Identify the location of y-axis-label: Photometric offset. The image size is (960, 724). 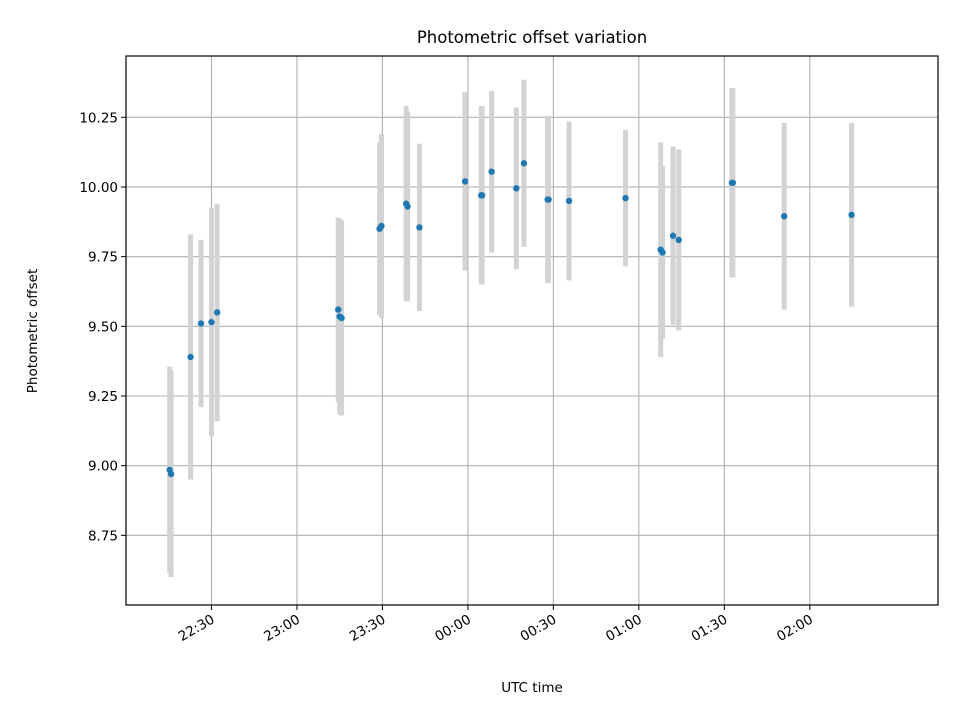
(33, 331).